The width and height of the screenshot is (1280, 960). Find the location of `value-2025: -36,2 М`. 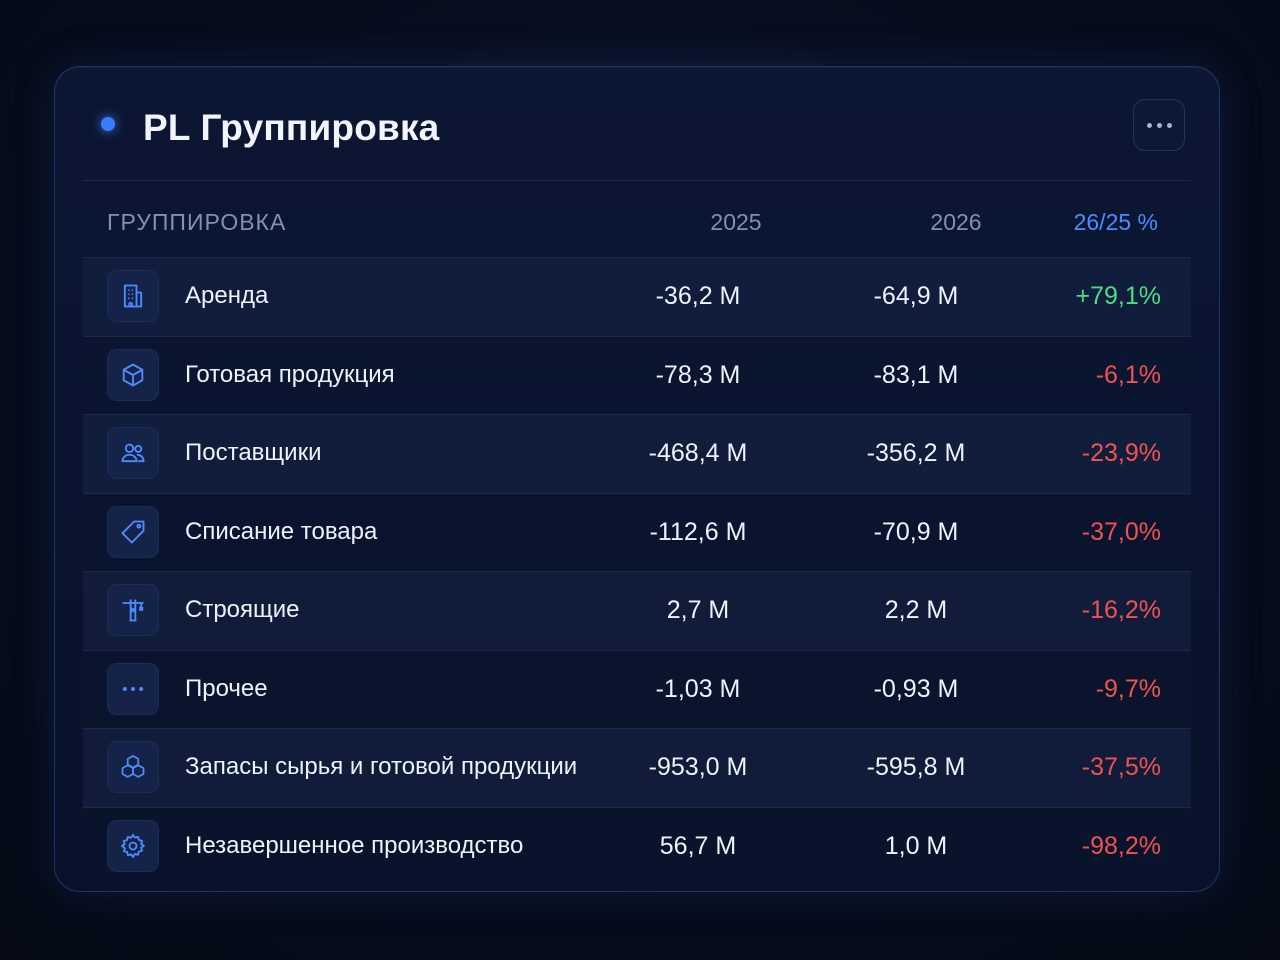

value-2025: -36,2 М is located at coordinates (698, 296).